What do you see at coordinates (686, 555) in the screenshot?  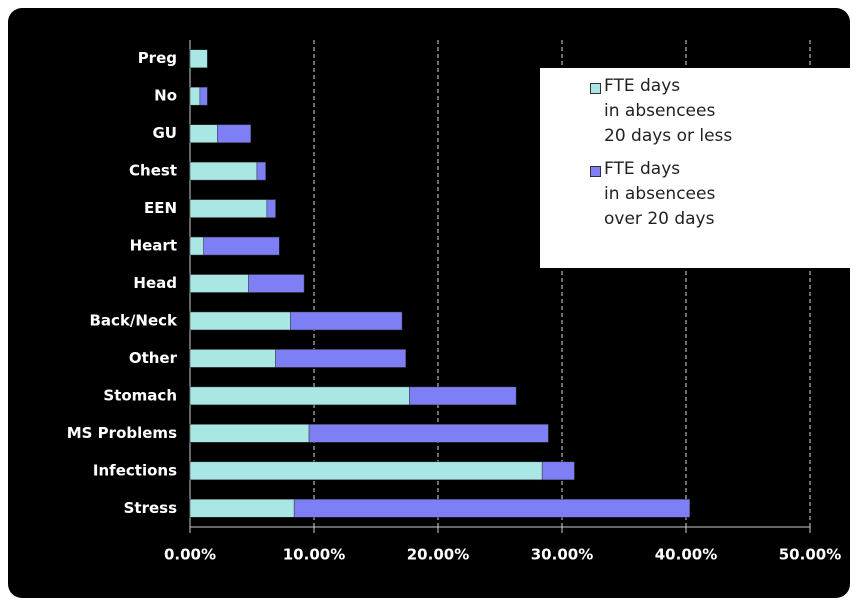 I see `x-tick-label: 40.00%` at bounding box center [686, 555].